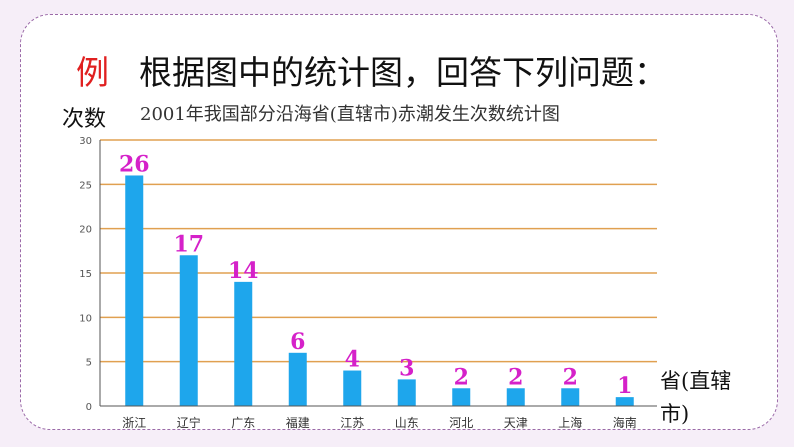  Describe the element at coordinates (85, 141) in the screenshot. I see `y-tick-label: 30` at that location.